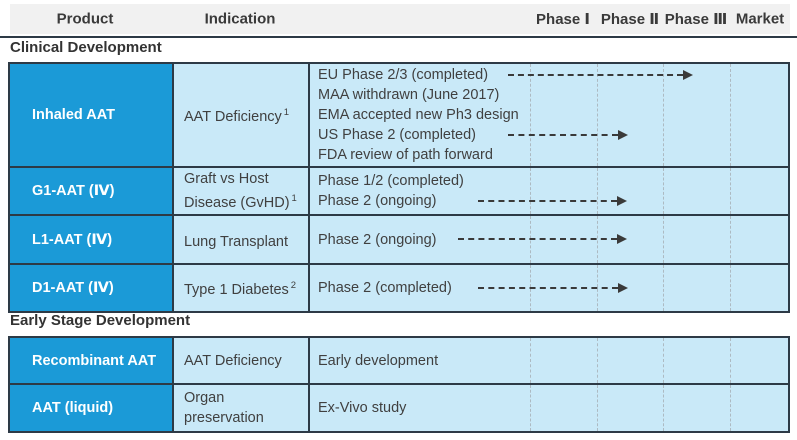  I want to click on indication-cell: Lung Transplant, so click(242, 239).